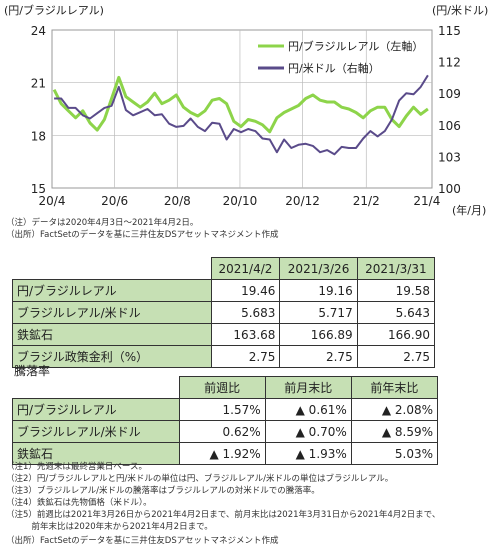 Image resolution: width=502 pixels, height=560 pixels. Describe the element at coordinates (245, 334) in the screenshot. I see `table-cell: 163.68` at that location.